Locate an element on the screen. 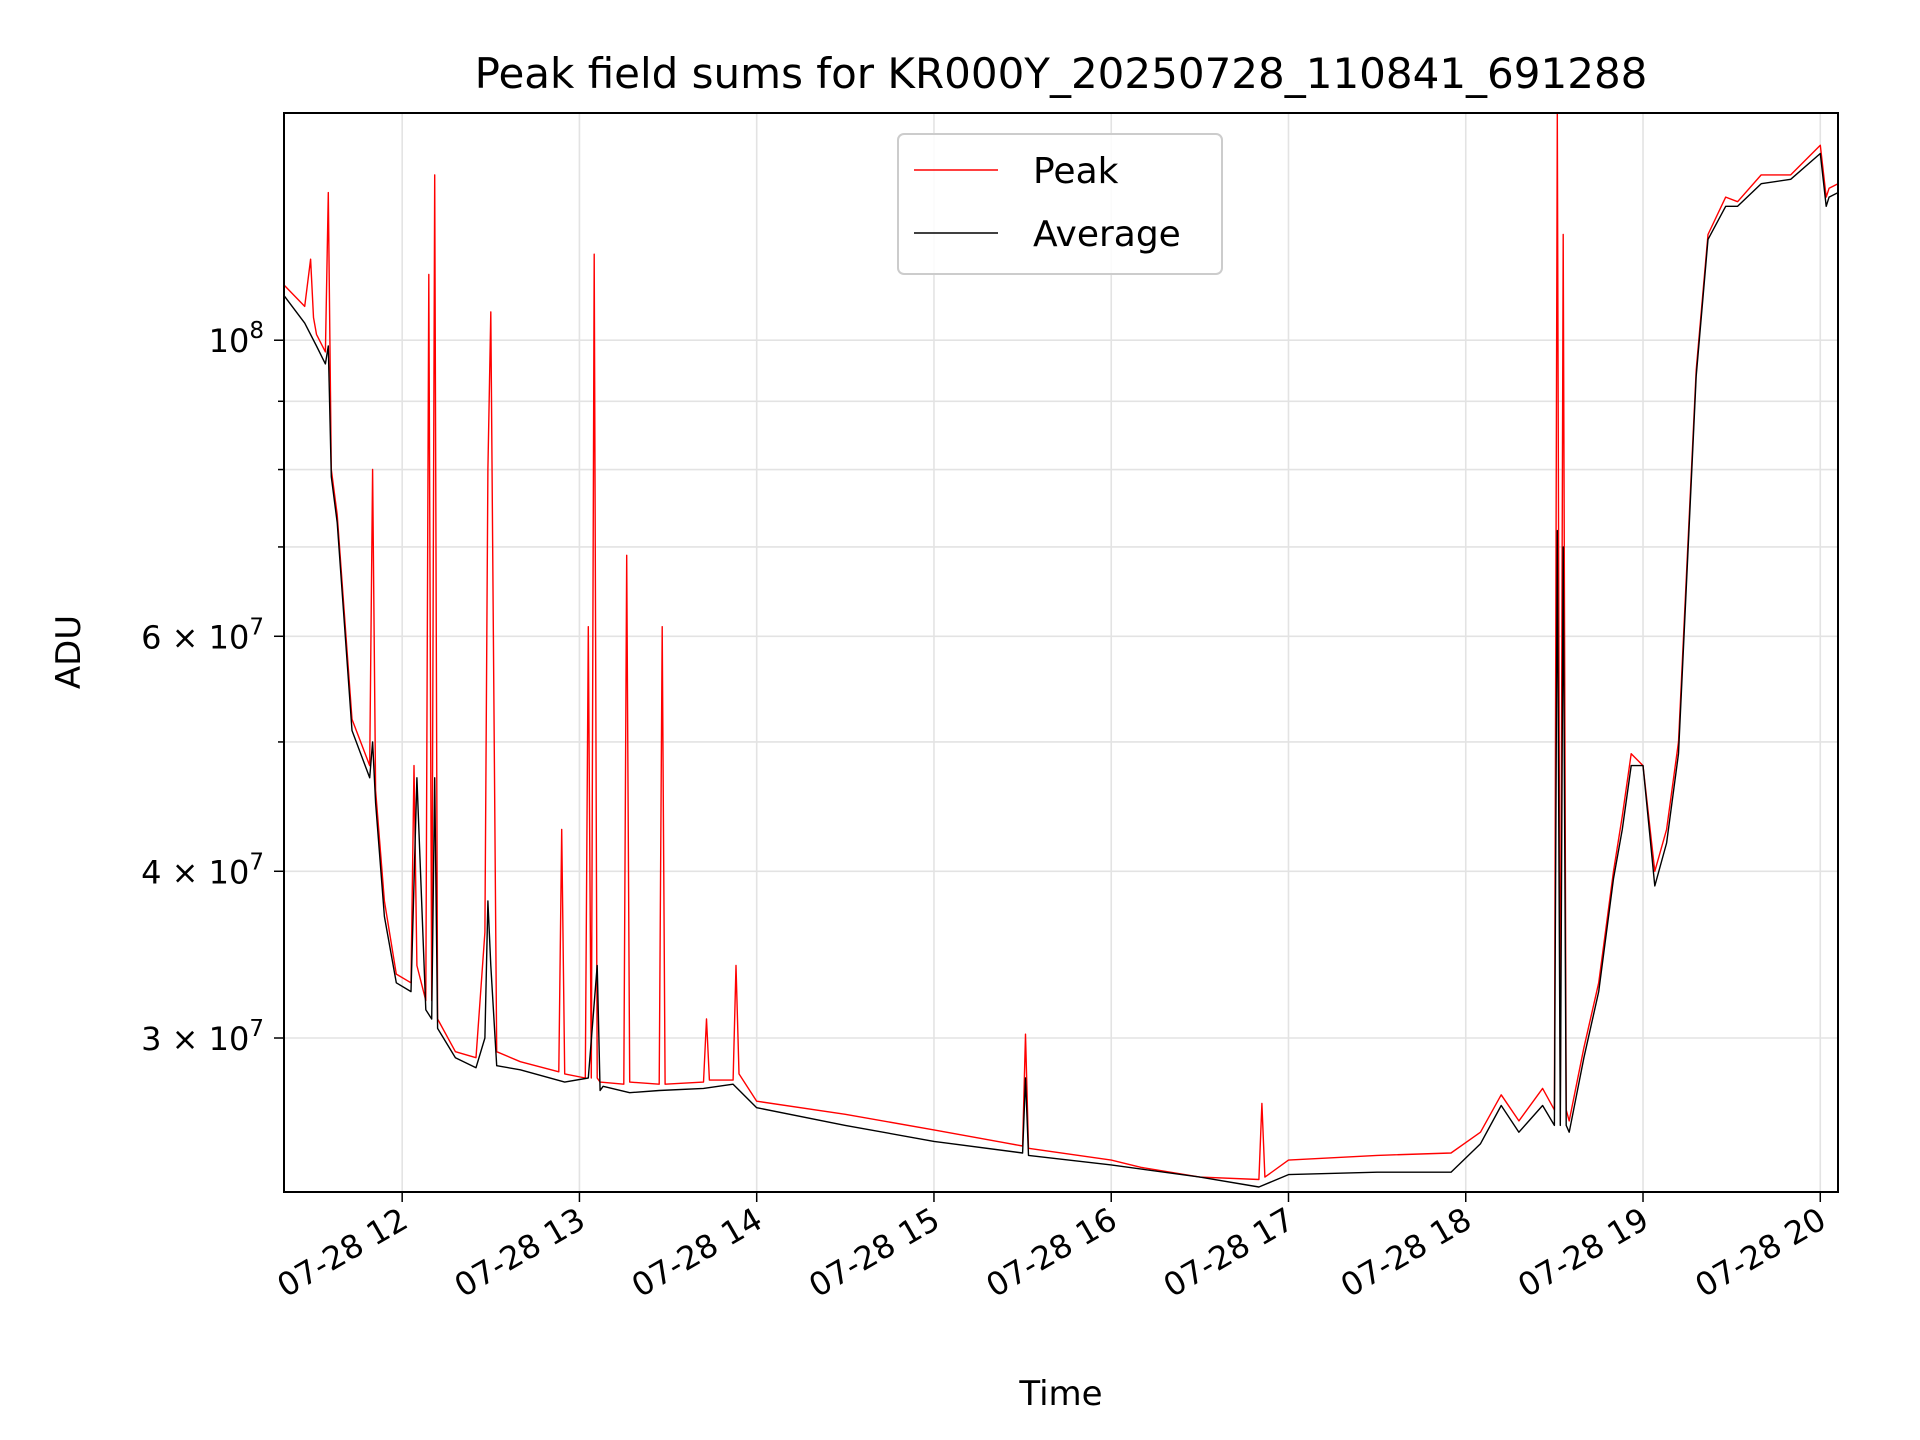  legend-box is located at coordinates (1060, 204).